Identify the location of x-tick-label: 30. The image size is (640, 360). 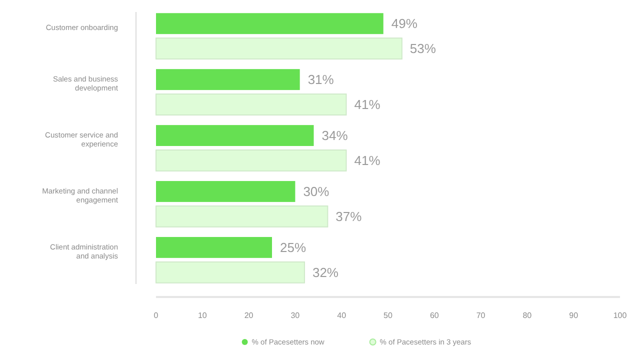
(295, 315).